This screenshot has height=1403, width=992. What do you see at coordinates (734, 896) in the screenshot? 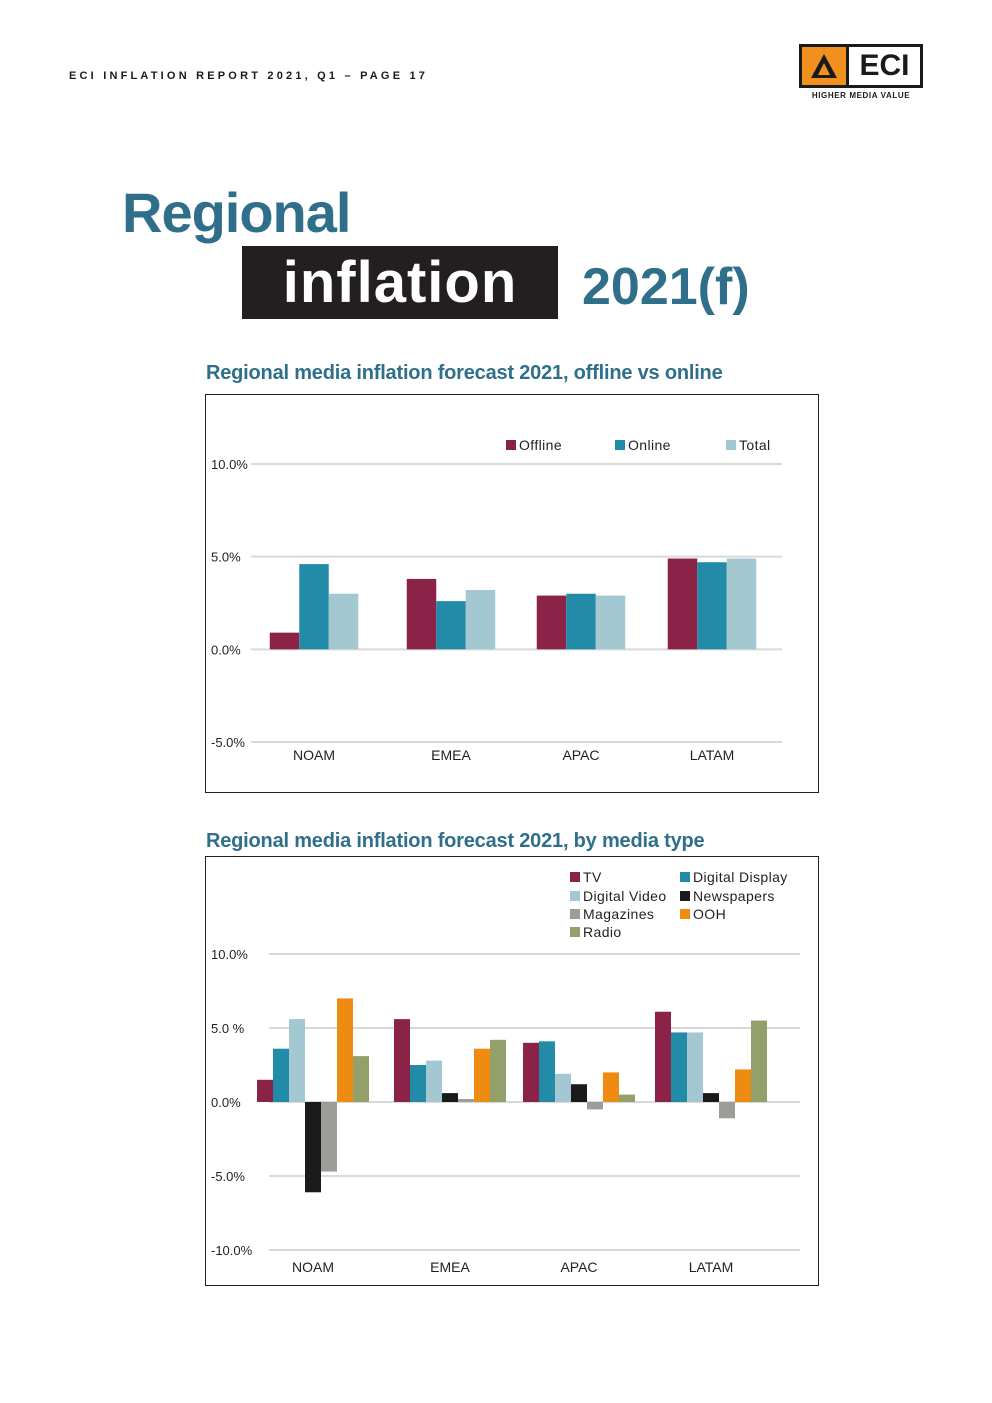
I see `legend-label-newspapers: Newspapers` at bounding box center [734, 896].